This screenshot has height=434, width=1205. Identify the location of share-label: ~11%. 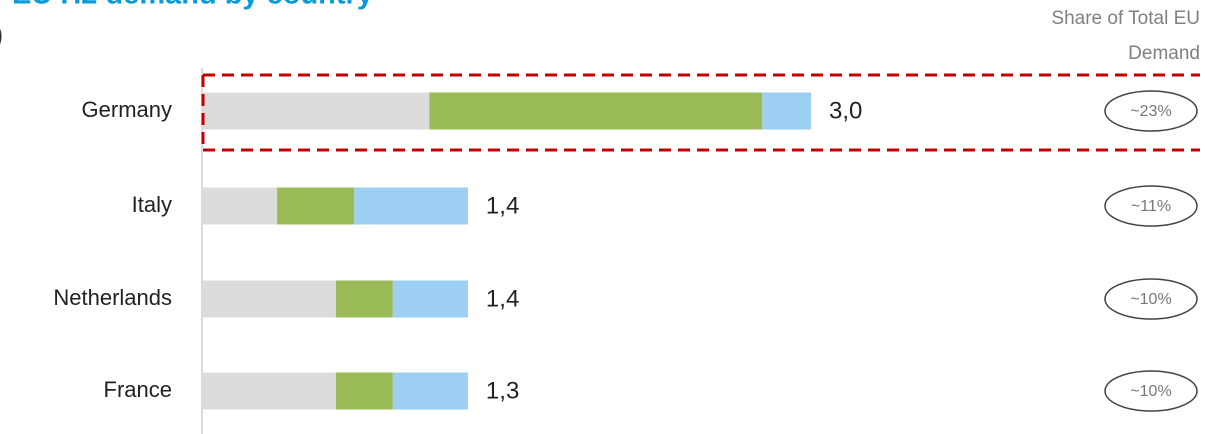
(1151, 206).